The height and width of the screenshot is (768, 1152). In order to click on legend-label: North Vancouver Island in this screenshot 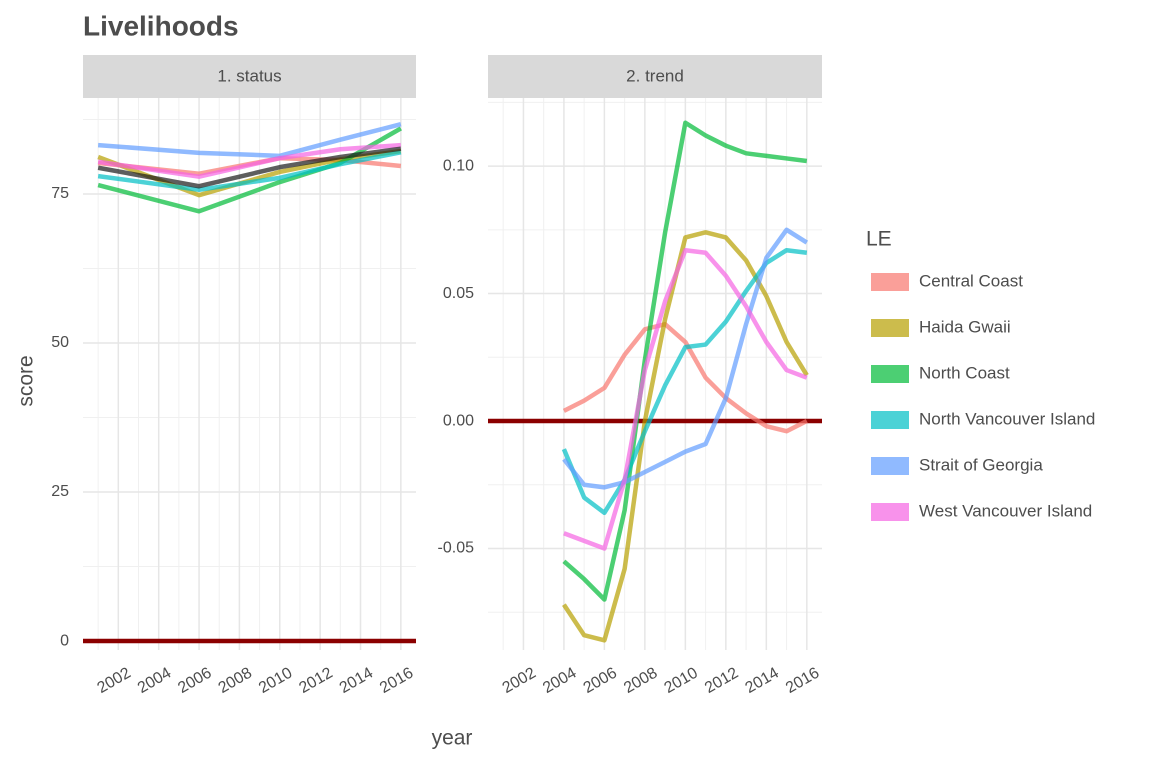, I will do `click(1007, 418)`.